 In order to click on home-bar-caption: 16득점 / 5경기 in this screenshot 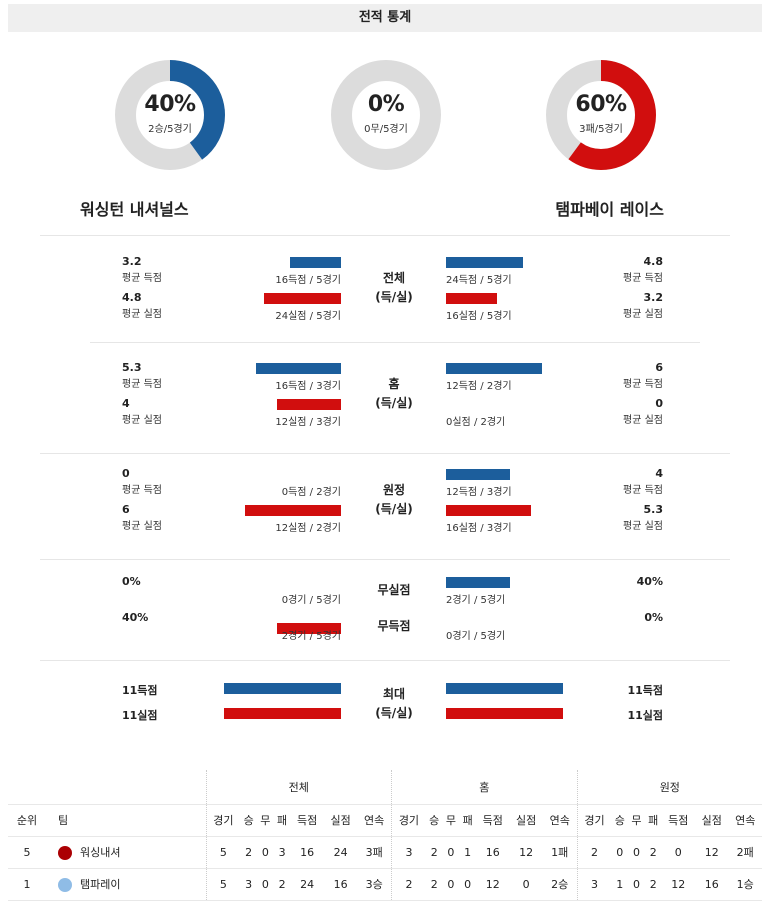, I will do `click(308, 280)`.